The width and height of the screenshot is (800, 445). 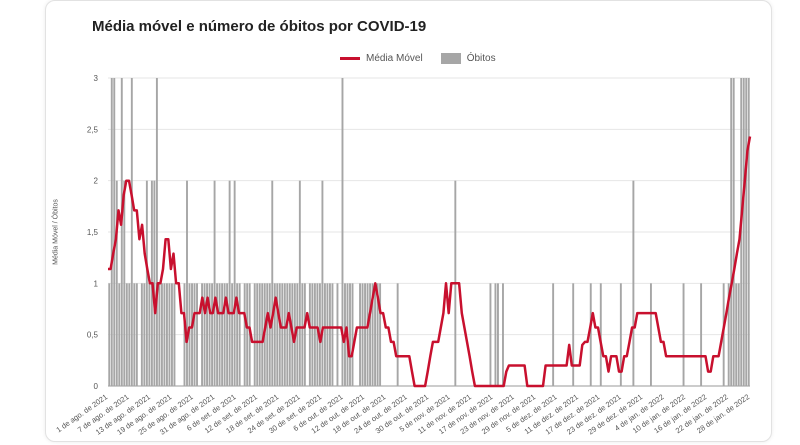 What do you see at coordinates (96, 283) in the screenshot?
I see `y-tick-label: 1` at bounding box center [96, 283].